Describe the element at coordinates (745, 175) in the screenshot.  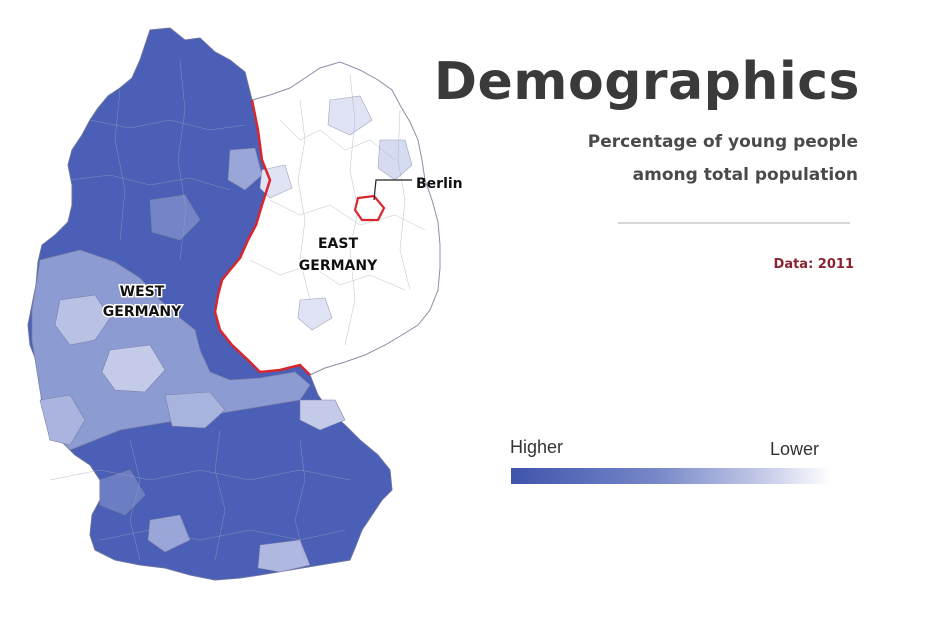
I see `subtitle-line-2: among total population` at that location.